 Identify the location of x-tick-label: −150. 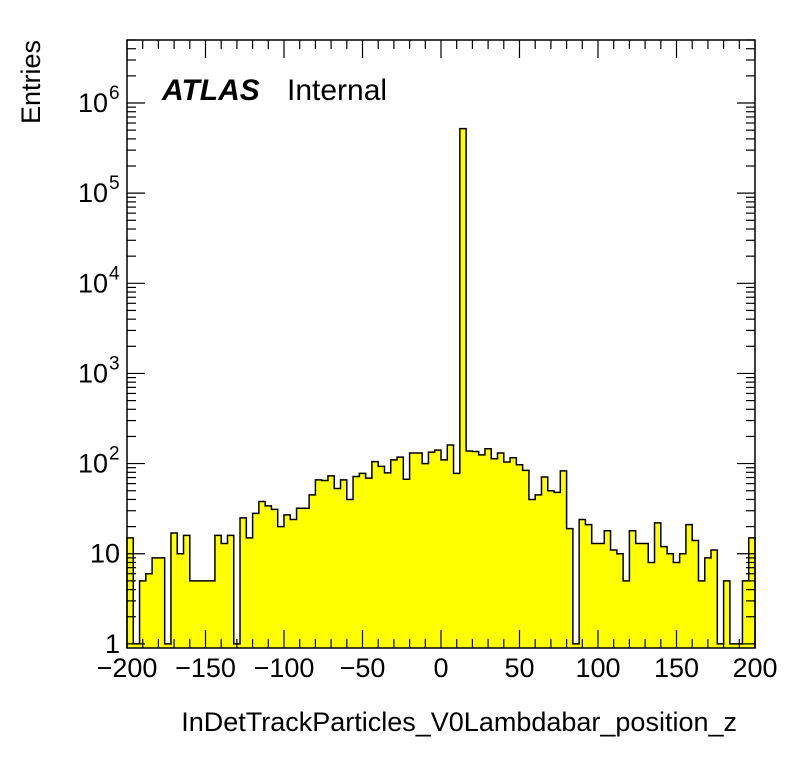
(205, 668).